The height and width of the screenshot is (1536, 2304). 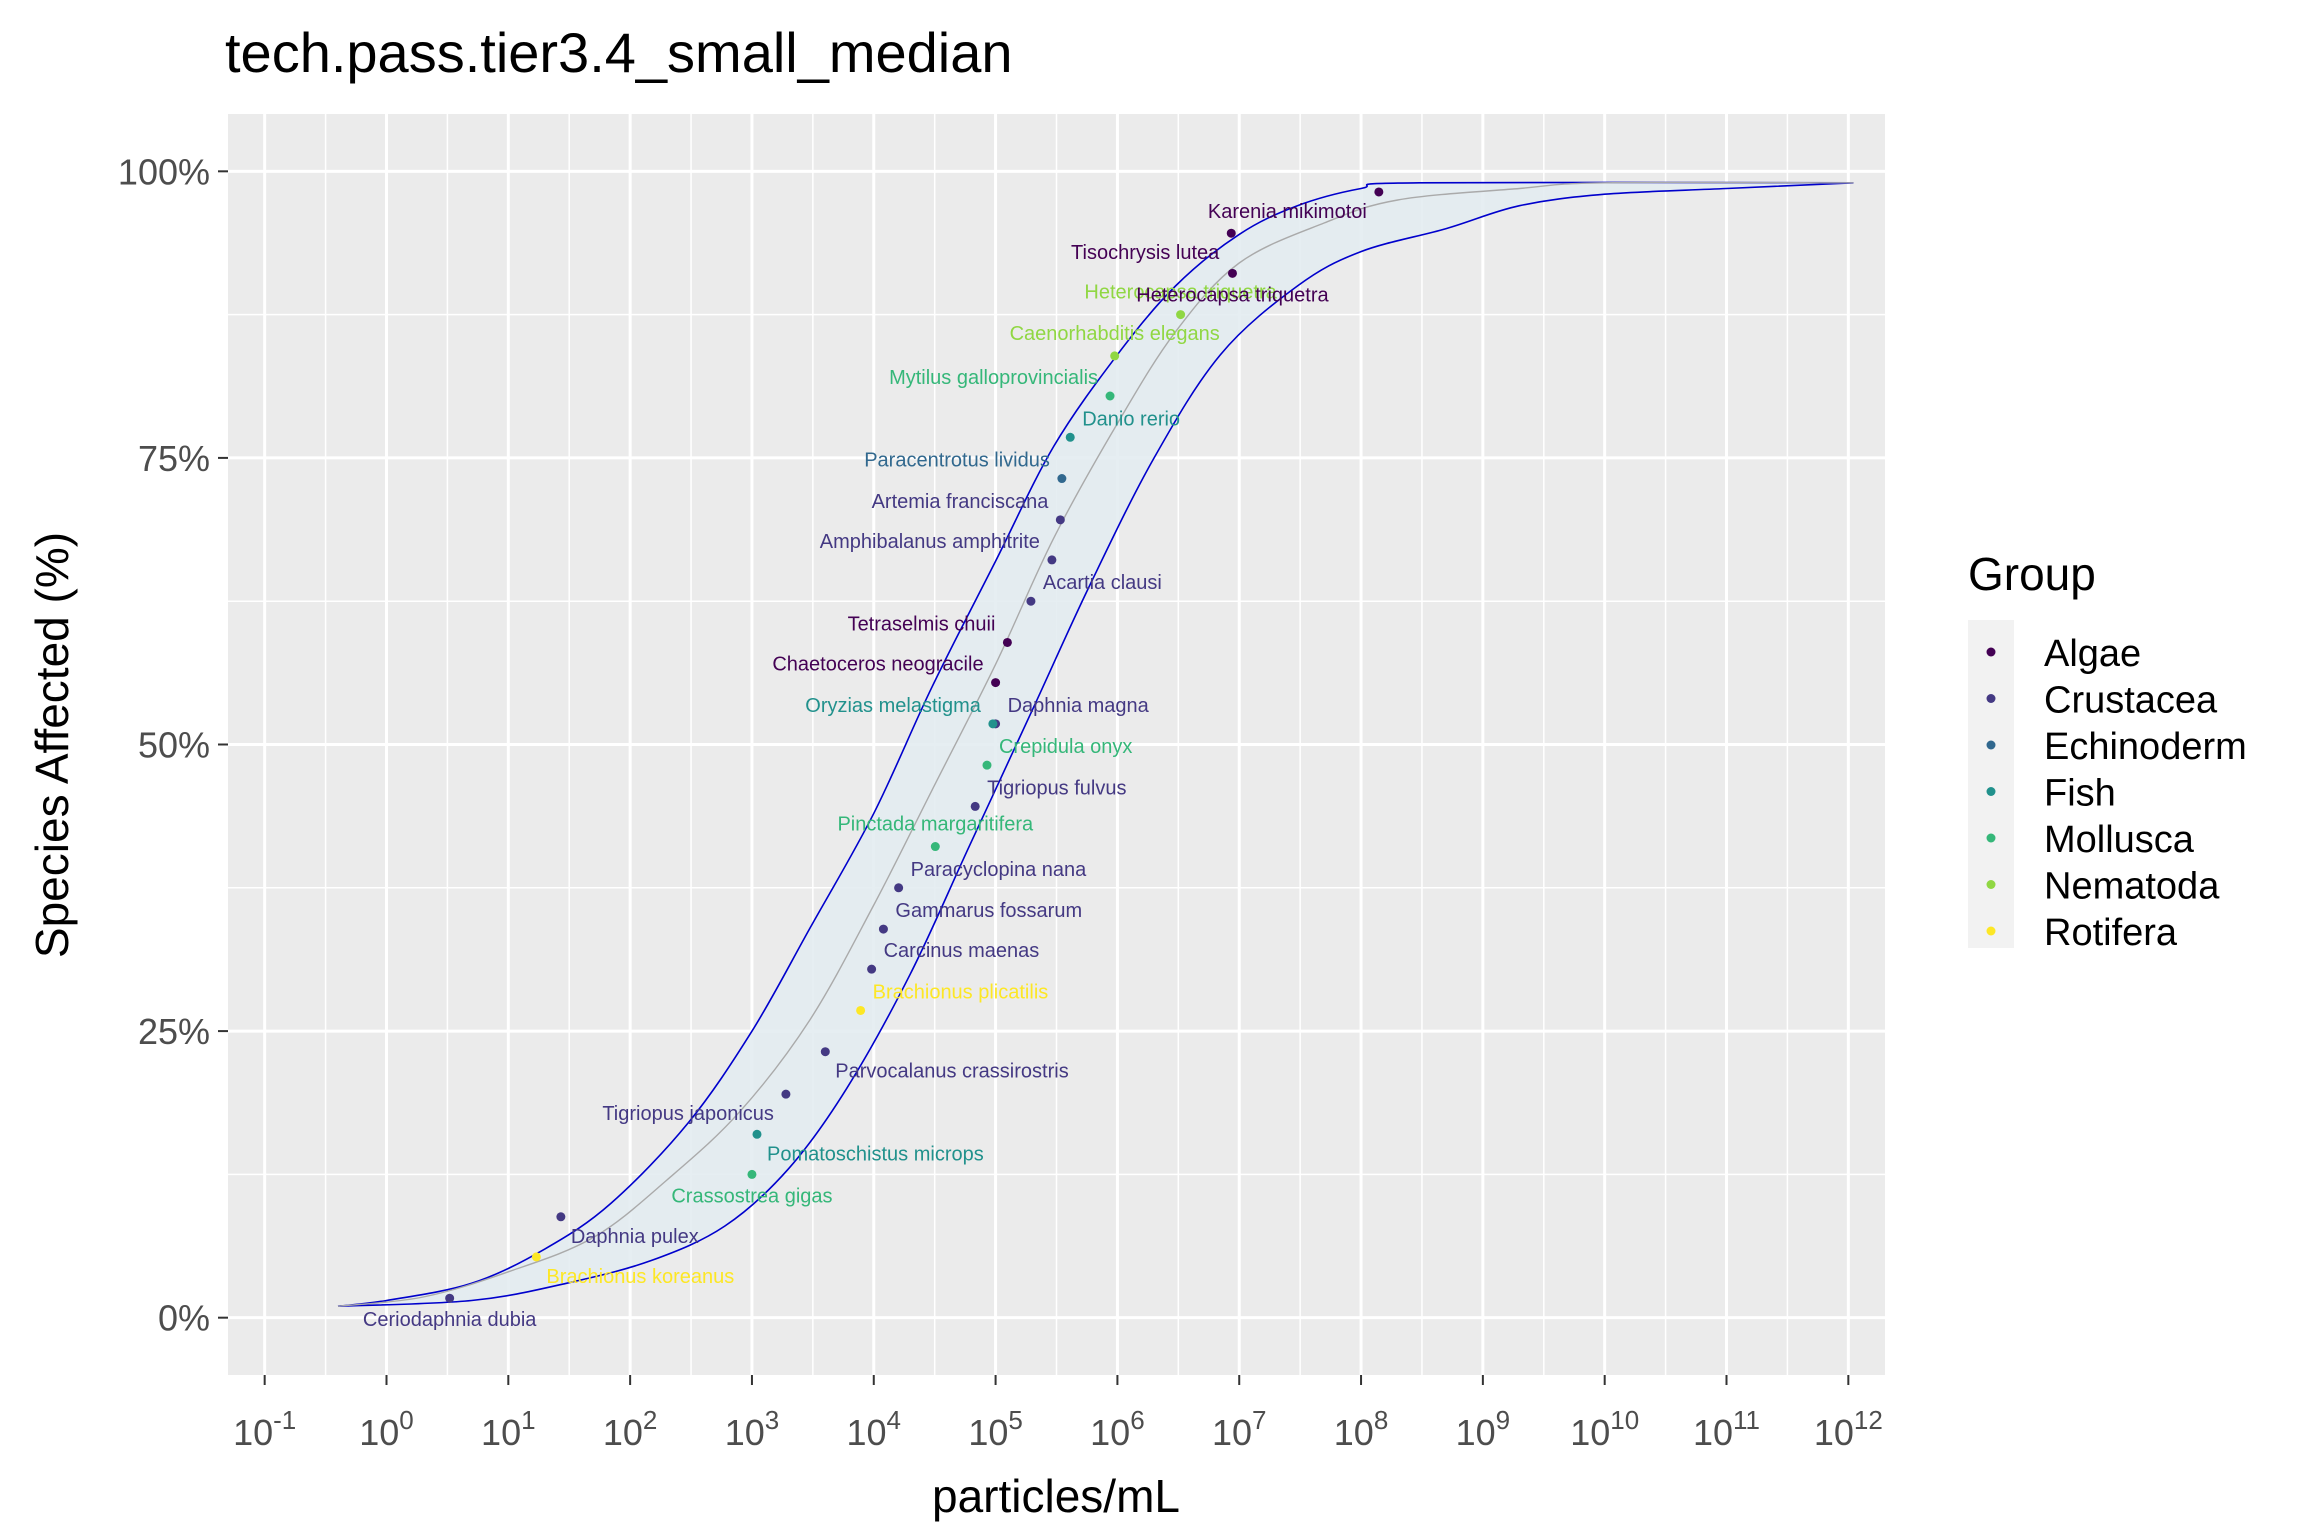 What do you see at coordinates (52, 745) in the screenshot?
I see `y-axis-title: Species Affected (%)` at bounding box center [52, 745].